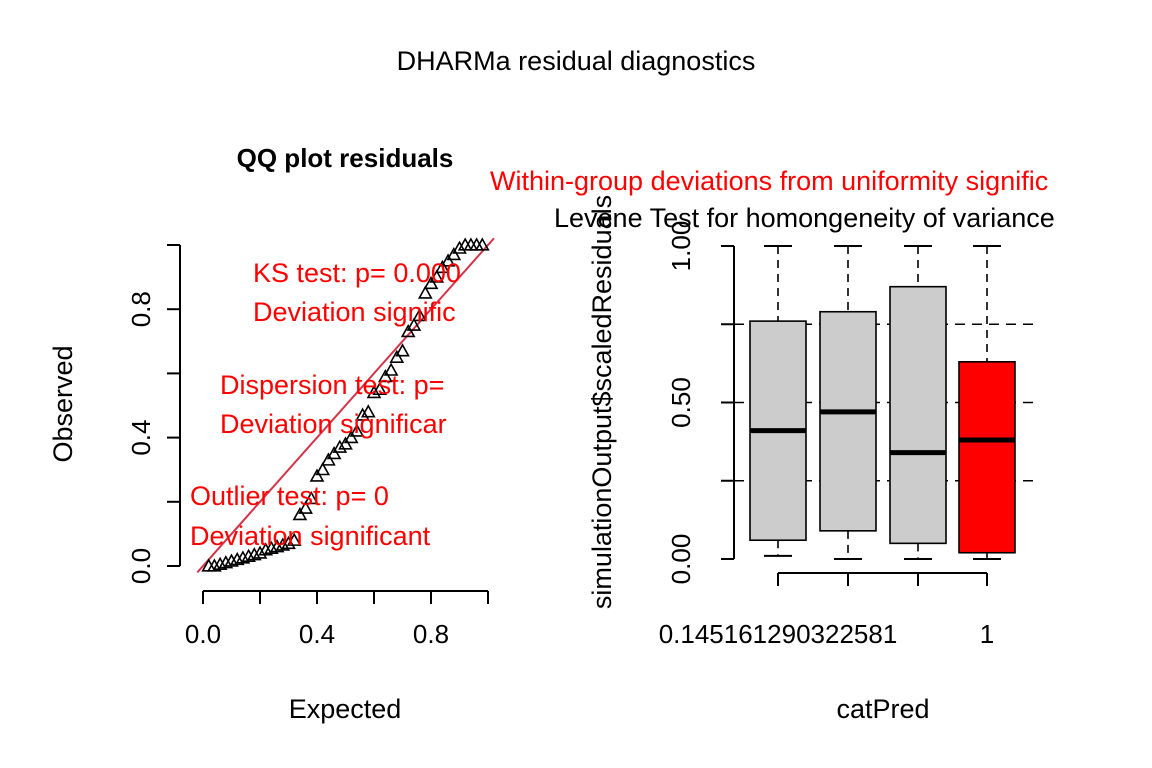 Image resolution: width=1152 pixels, height=768 pixels. What do you see at coordinates (141, 438) in the screenshot?
I see `qq-y-tick-label: 0.4` at bounding box center [141, 438].